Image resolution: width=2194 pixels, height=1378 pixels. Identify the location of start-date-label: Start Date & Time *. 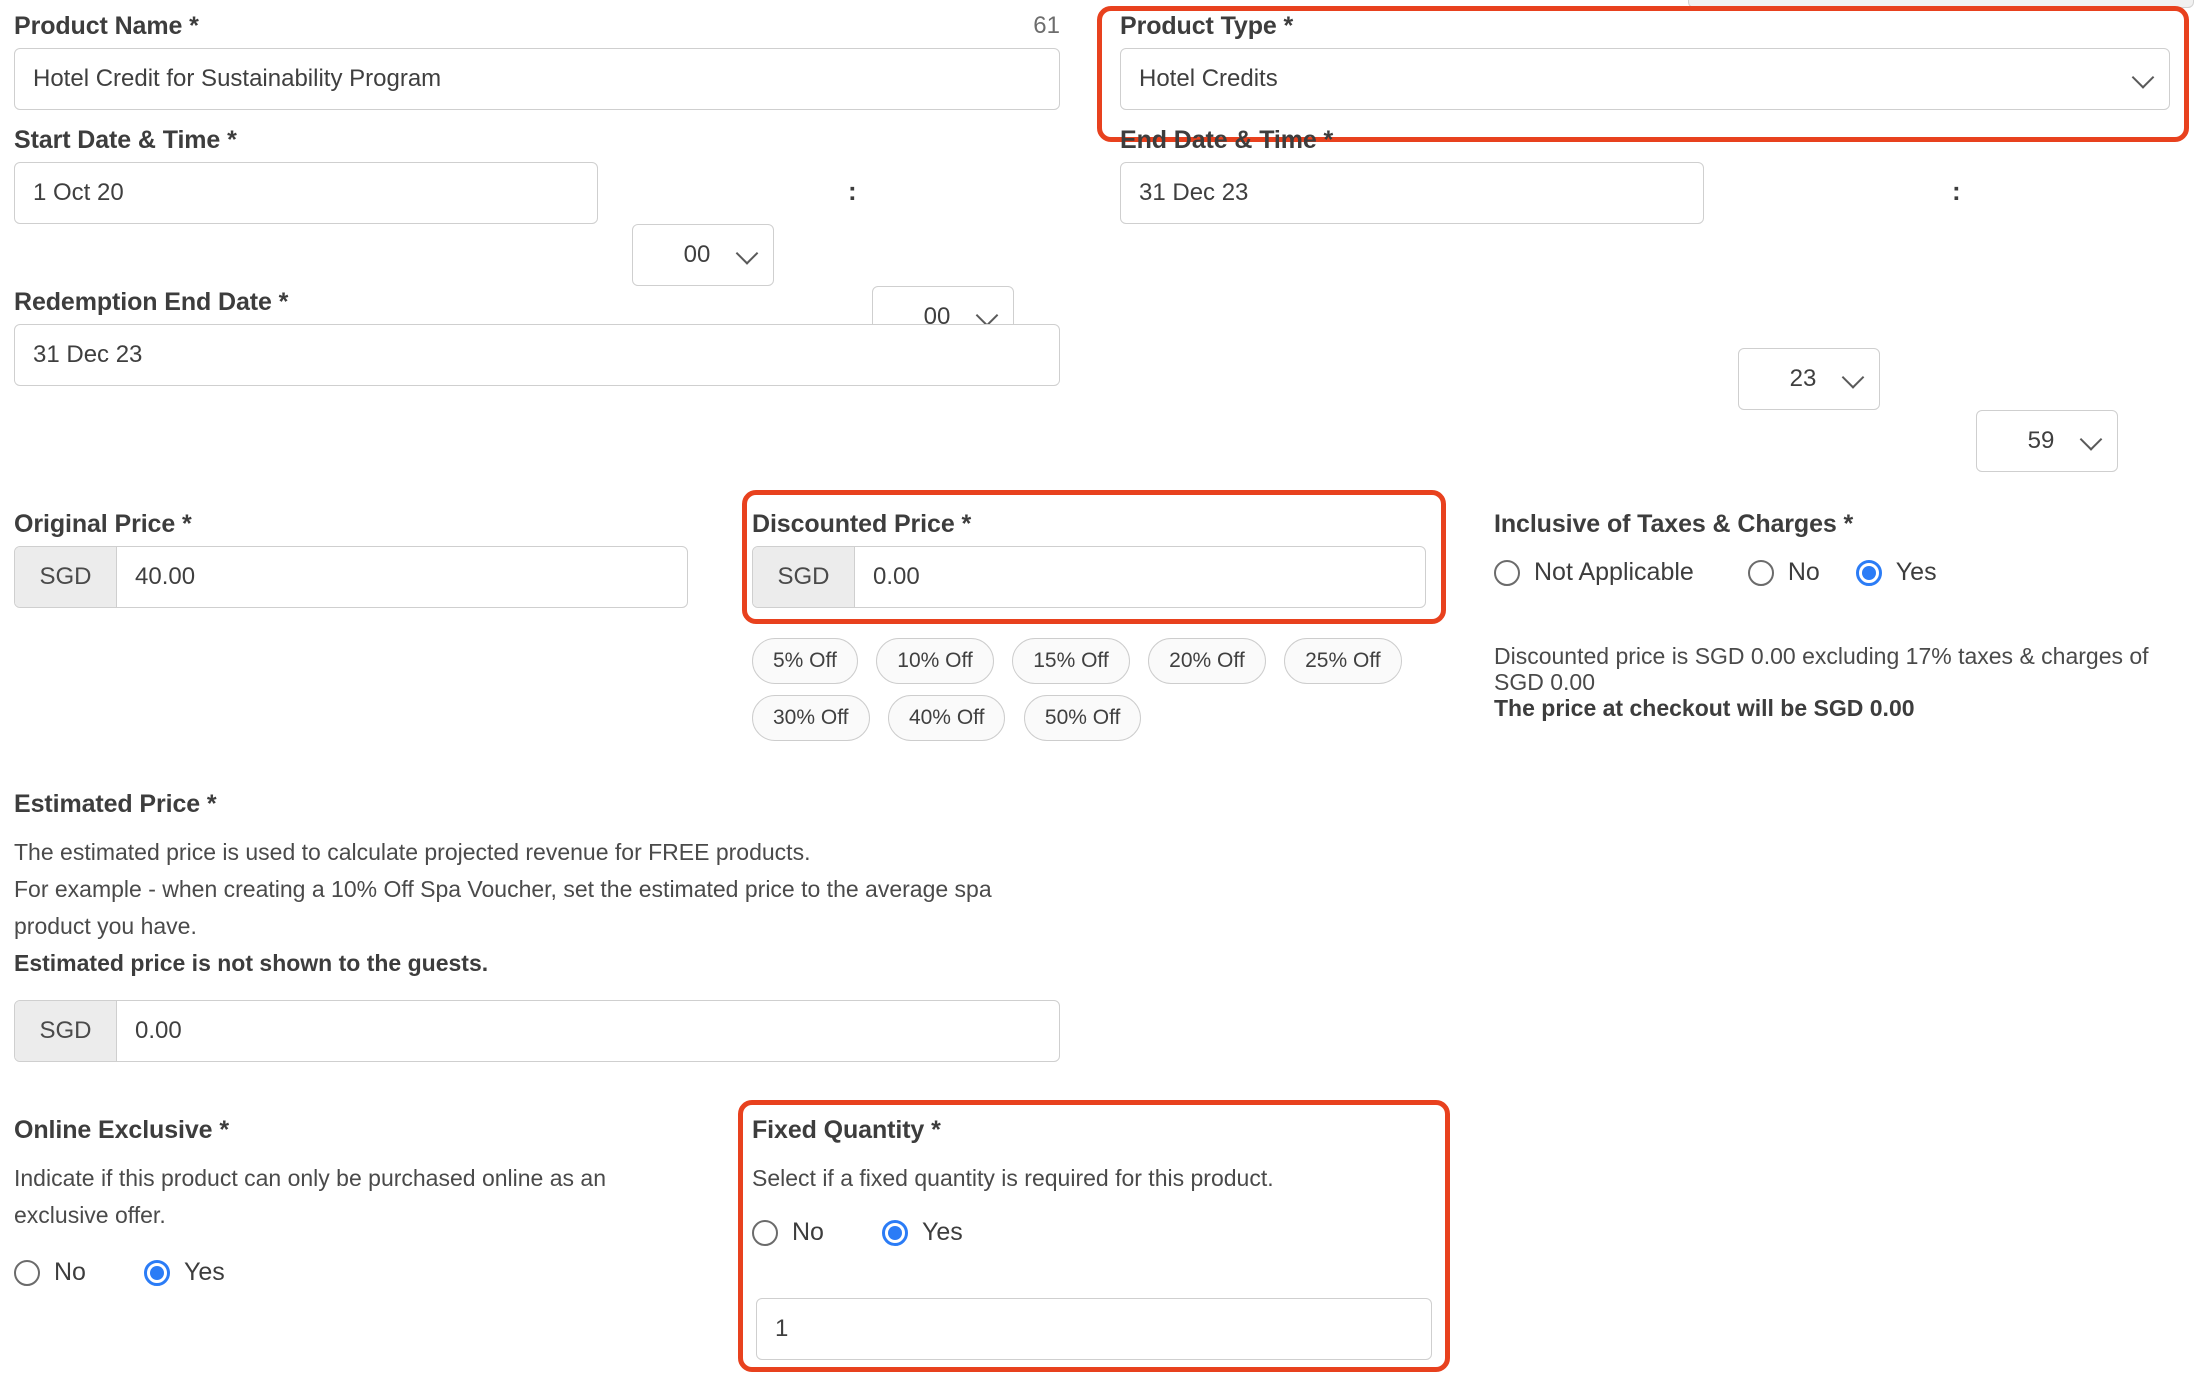
(125, 140).